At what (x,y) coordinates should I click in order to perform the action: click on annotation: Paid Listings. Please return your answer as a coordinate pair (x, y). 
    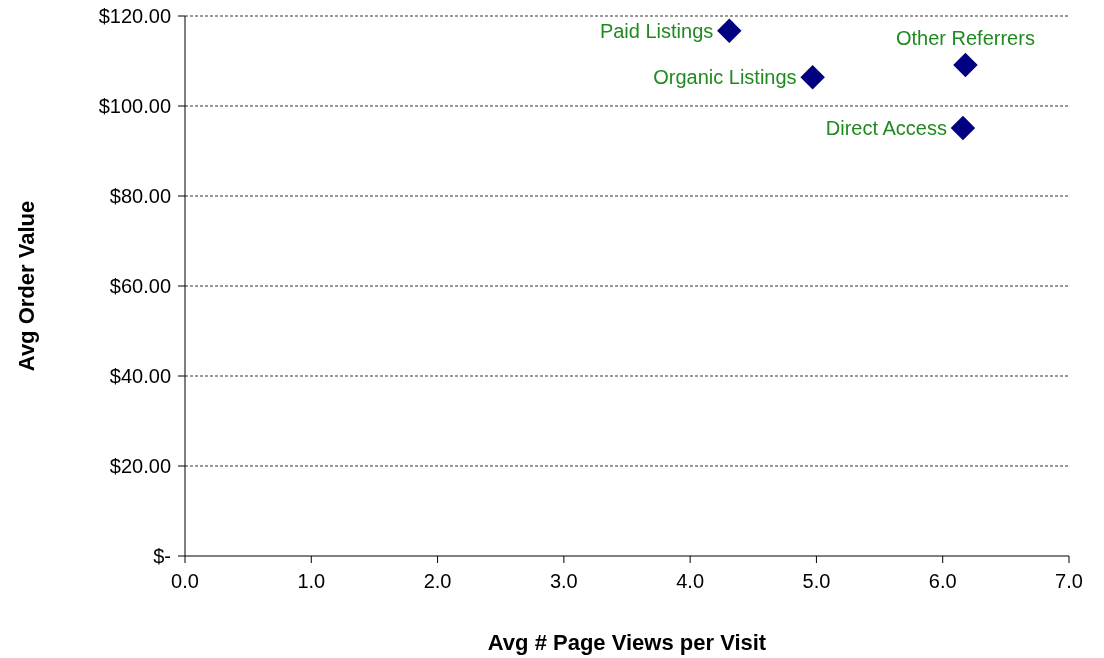
    Looking at the image, I should click on (656, 30).